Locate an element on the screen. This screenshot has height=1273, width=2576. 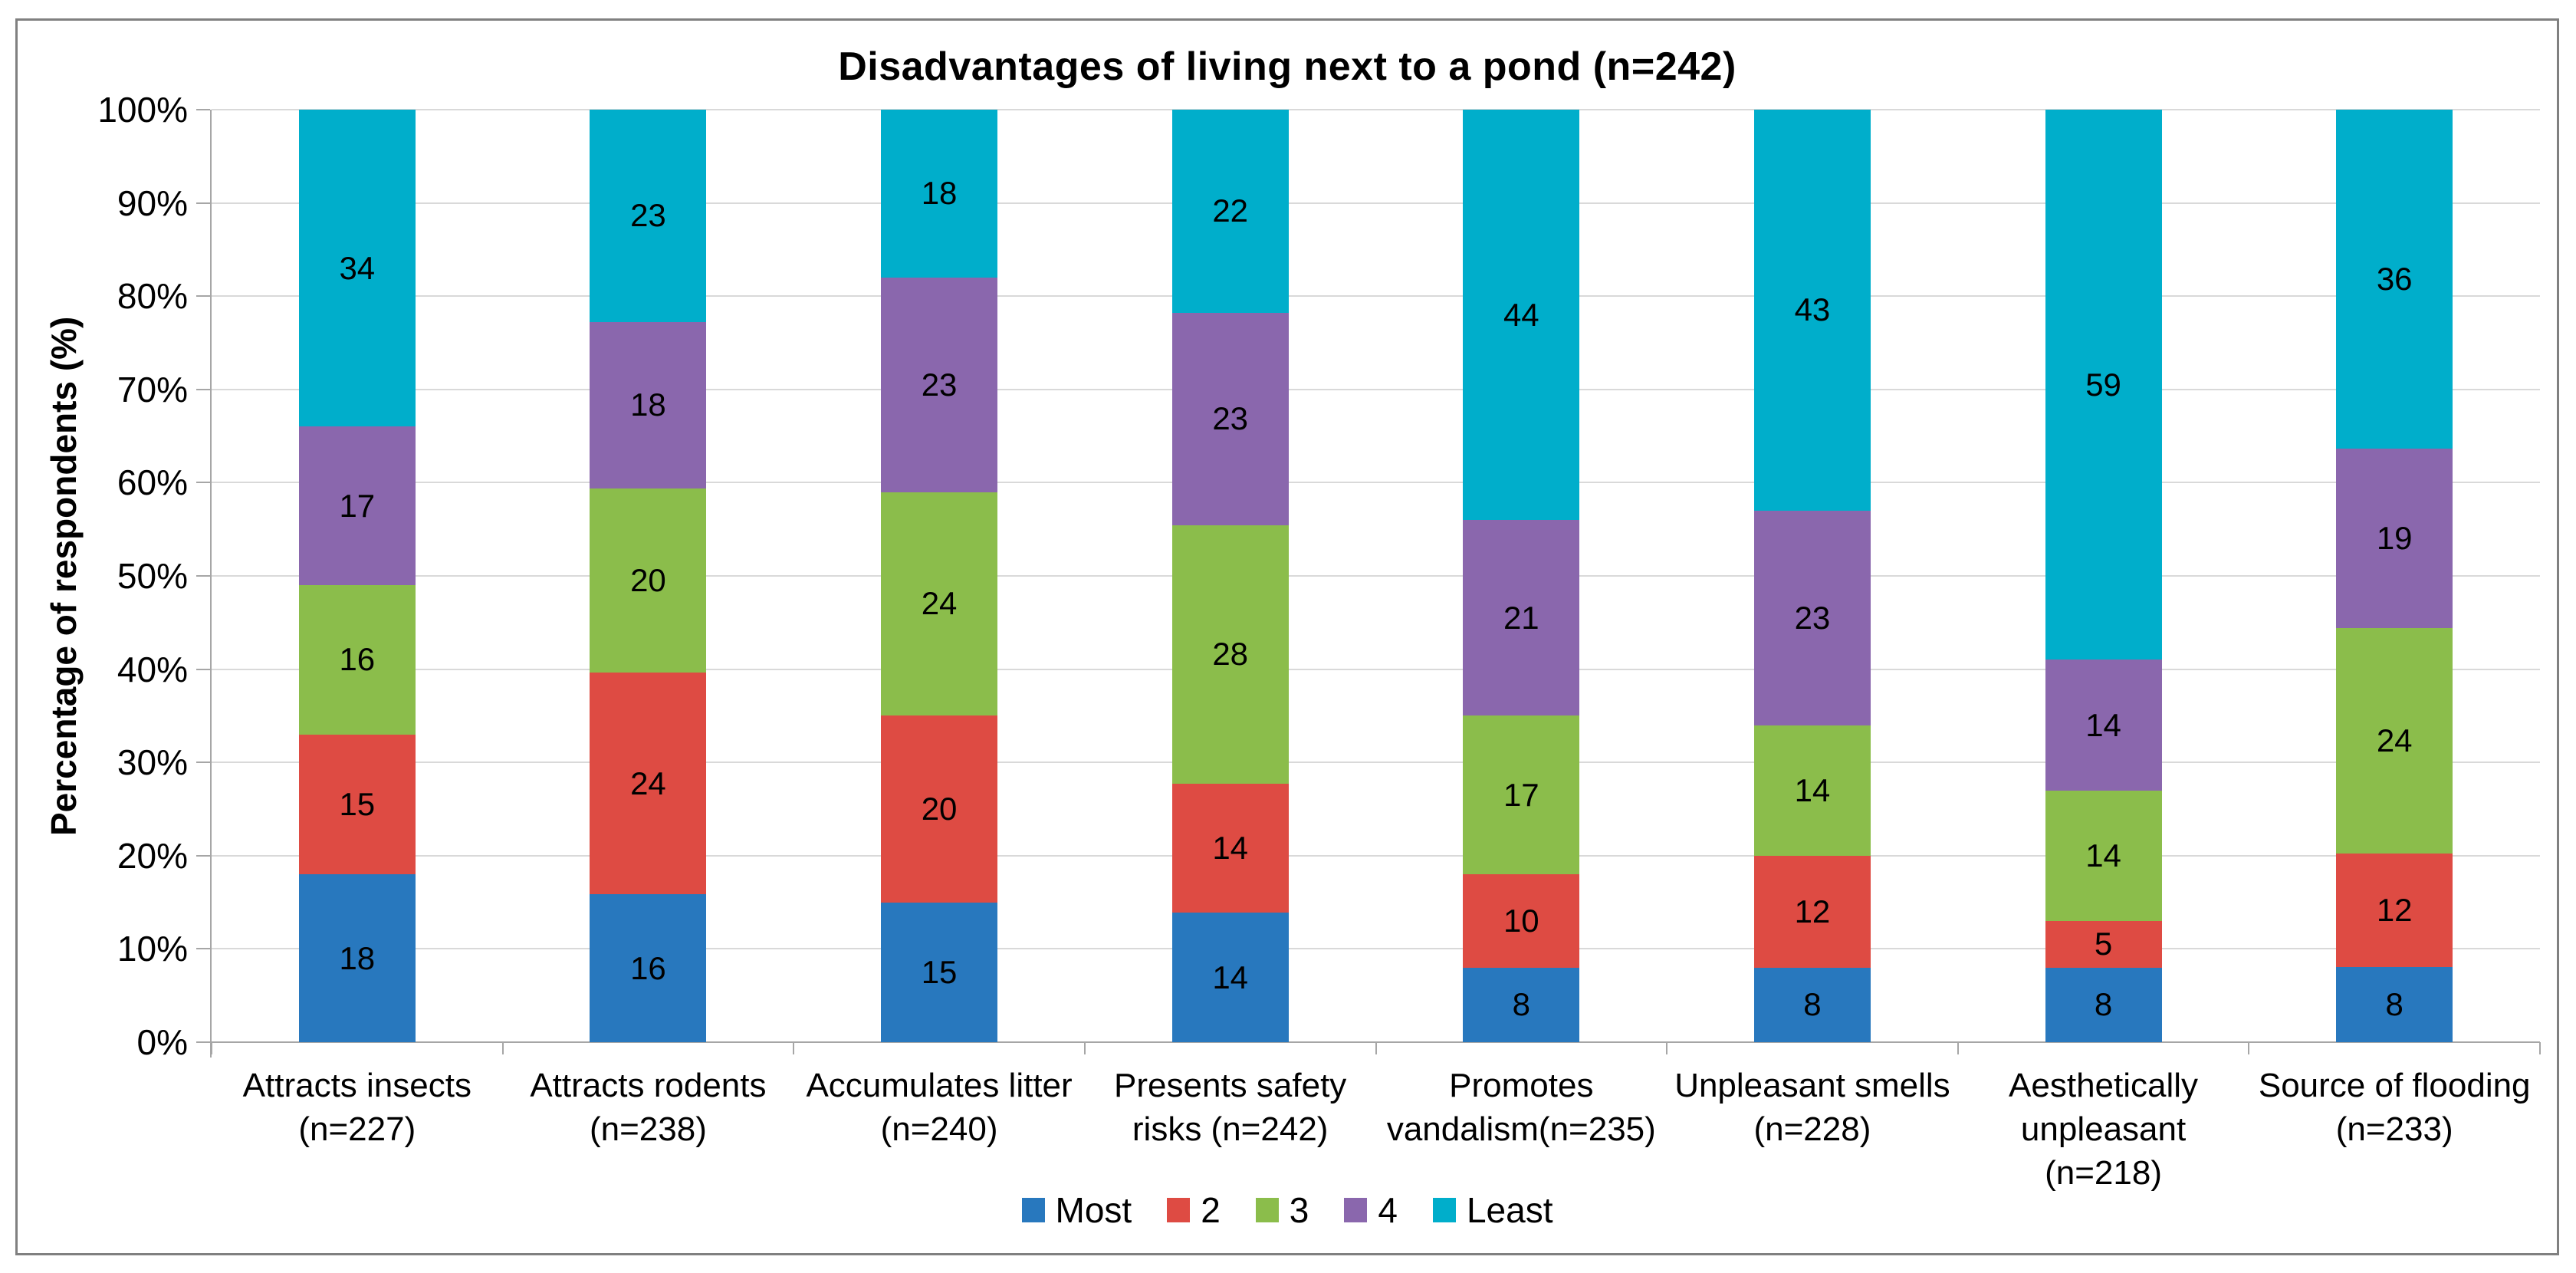
segment-value-label: 28 is located at coordinates (1230, 654).